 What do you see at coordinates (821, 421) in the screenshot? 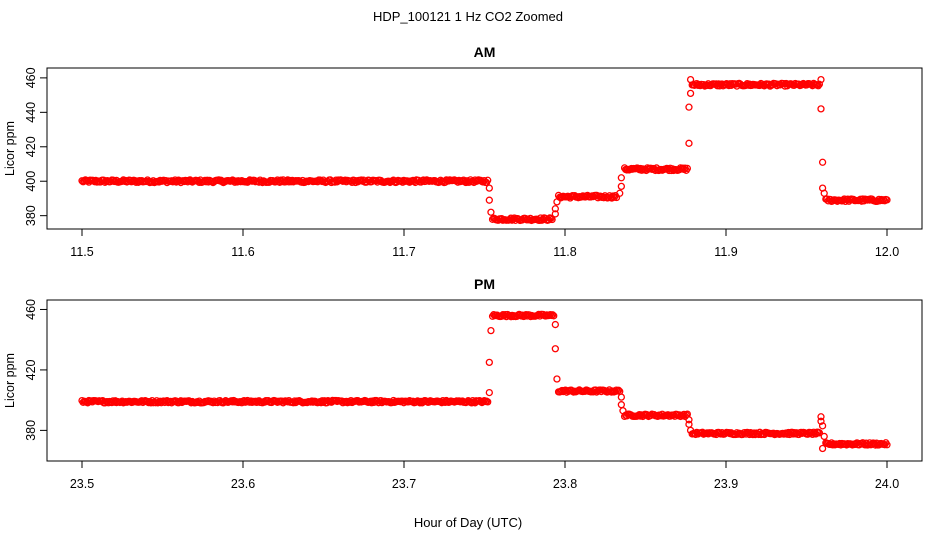
I see `data-point-1-t13` at bounding box center [821, 421].